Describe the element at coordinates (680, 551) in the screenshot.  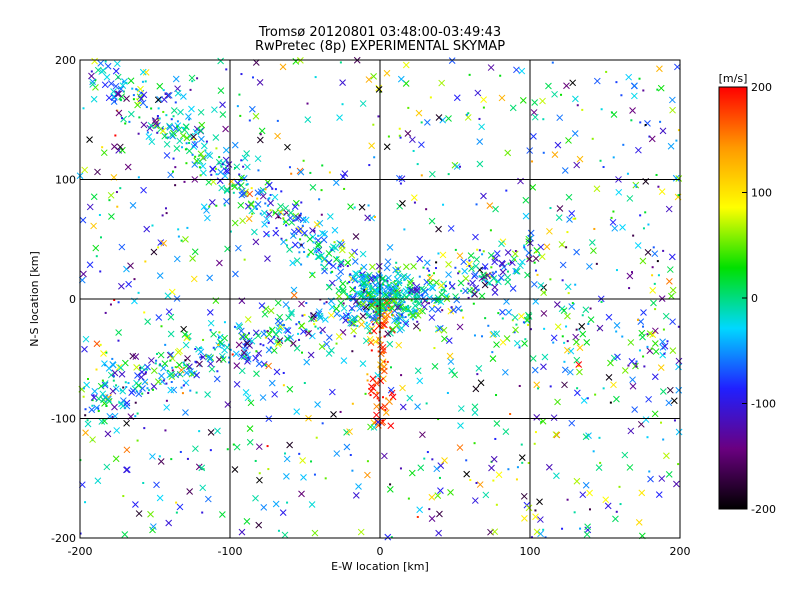
I see `x-tick-label: 200` at that location.